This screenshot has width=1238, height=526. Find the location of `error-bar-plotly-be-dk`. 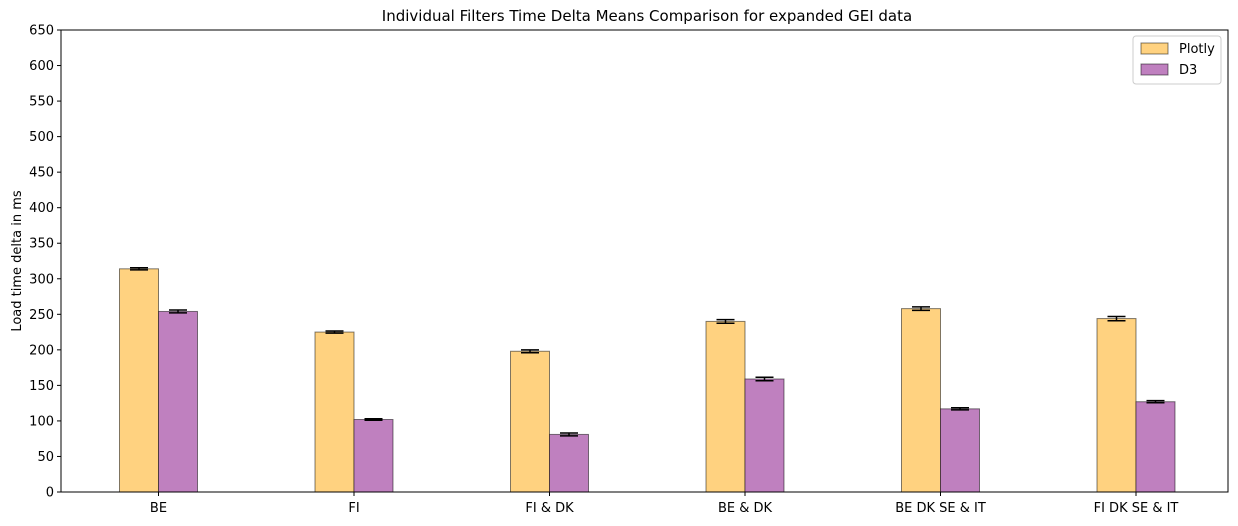

error-bar-plotly-be-dk is located at coordinates (725, 321).